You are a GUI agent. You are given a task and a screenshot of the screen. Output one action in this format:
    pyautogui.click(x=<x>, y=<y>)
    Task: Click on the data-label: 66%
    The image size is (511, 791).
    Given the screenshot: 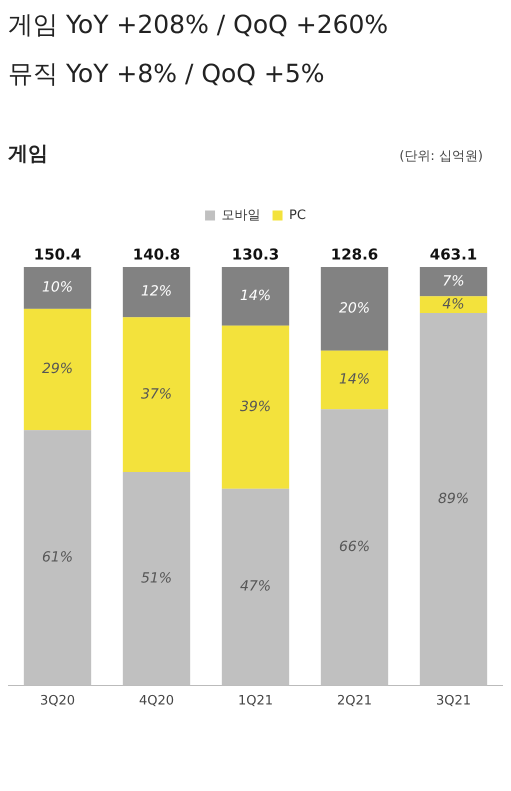 What is the action you would take?
    pyautogui.click(x=354, y=546)
    